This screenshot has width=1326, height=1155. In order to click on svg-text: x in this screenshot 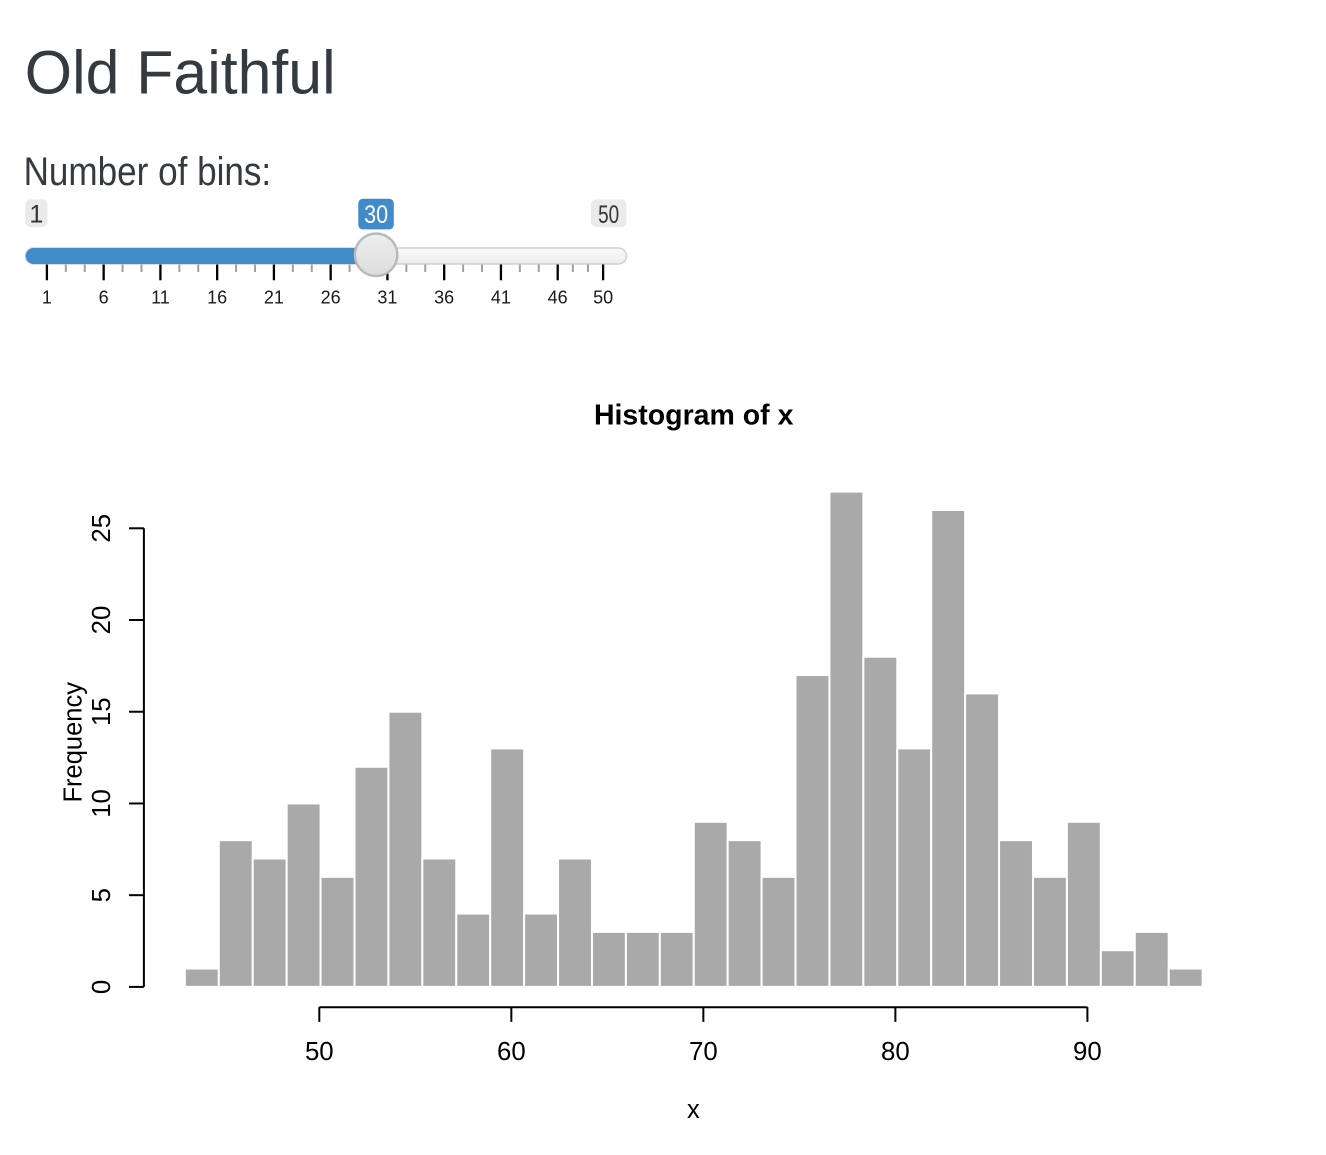, I will do `click(693, 1110)`.